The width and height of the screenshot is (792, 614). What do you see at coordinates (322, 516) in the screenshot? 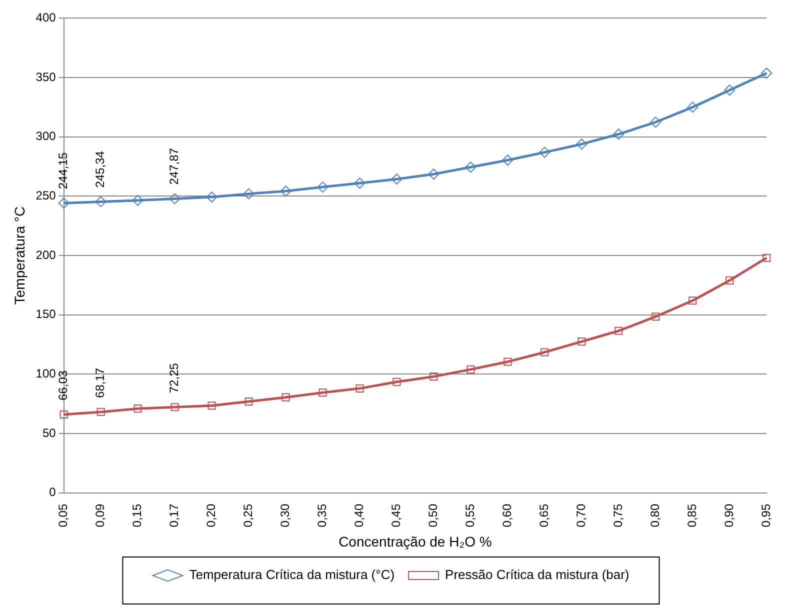
I see `x-tick-label: 0,35` at bounding box center [322, 516].